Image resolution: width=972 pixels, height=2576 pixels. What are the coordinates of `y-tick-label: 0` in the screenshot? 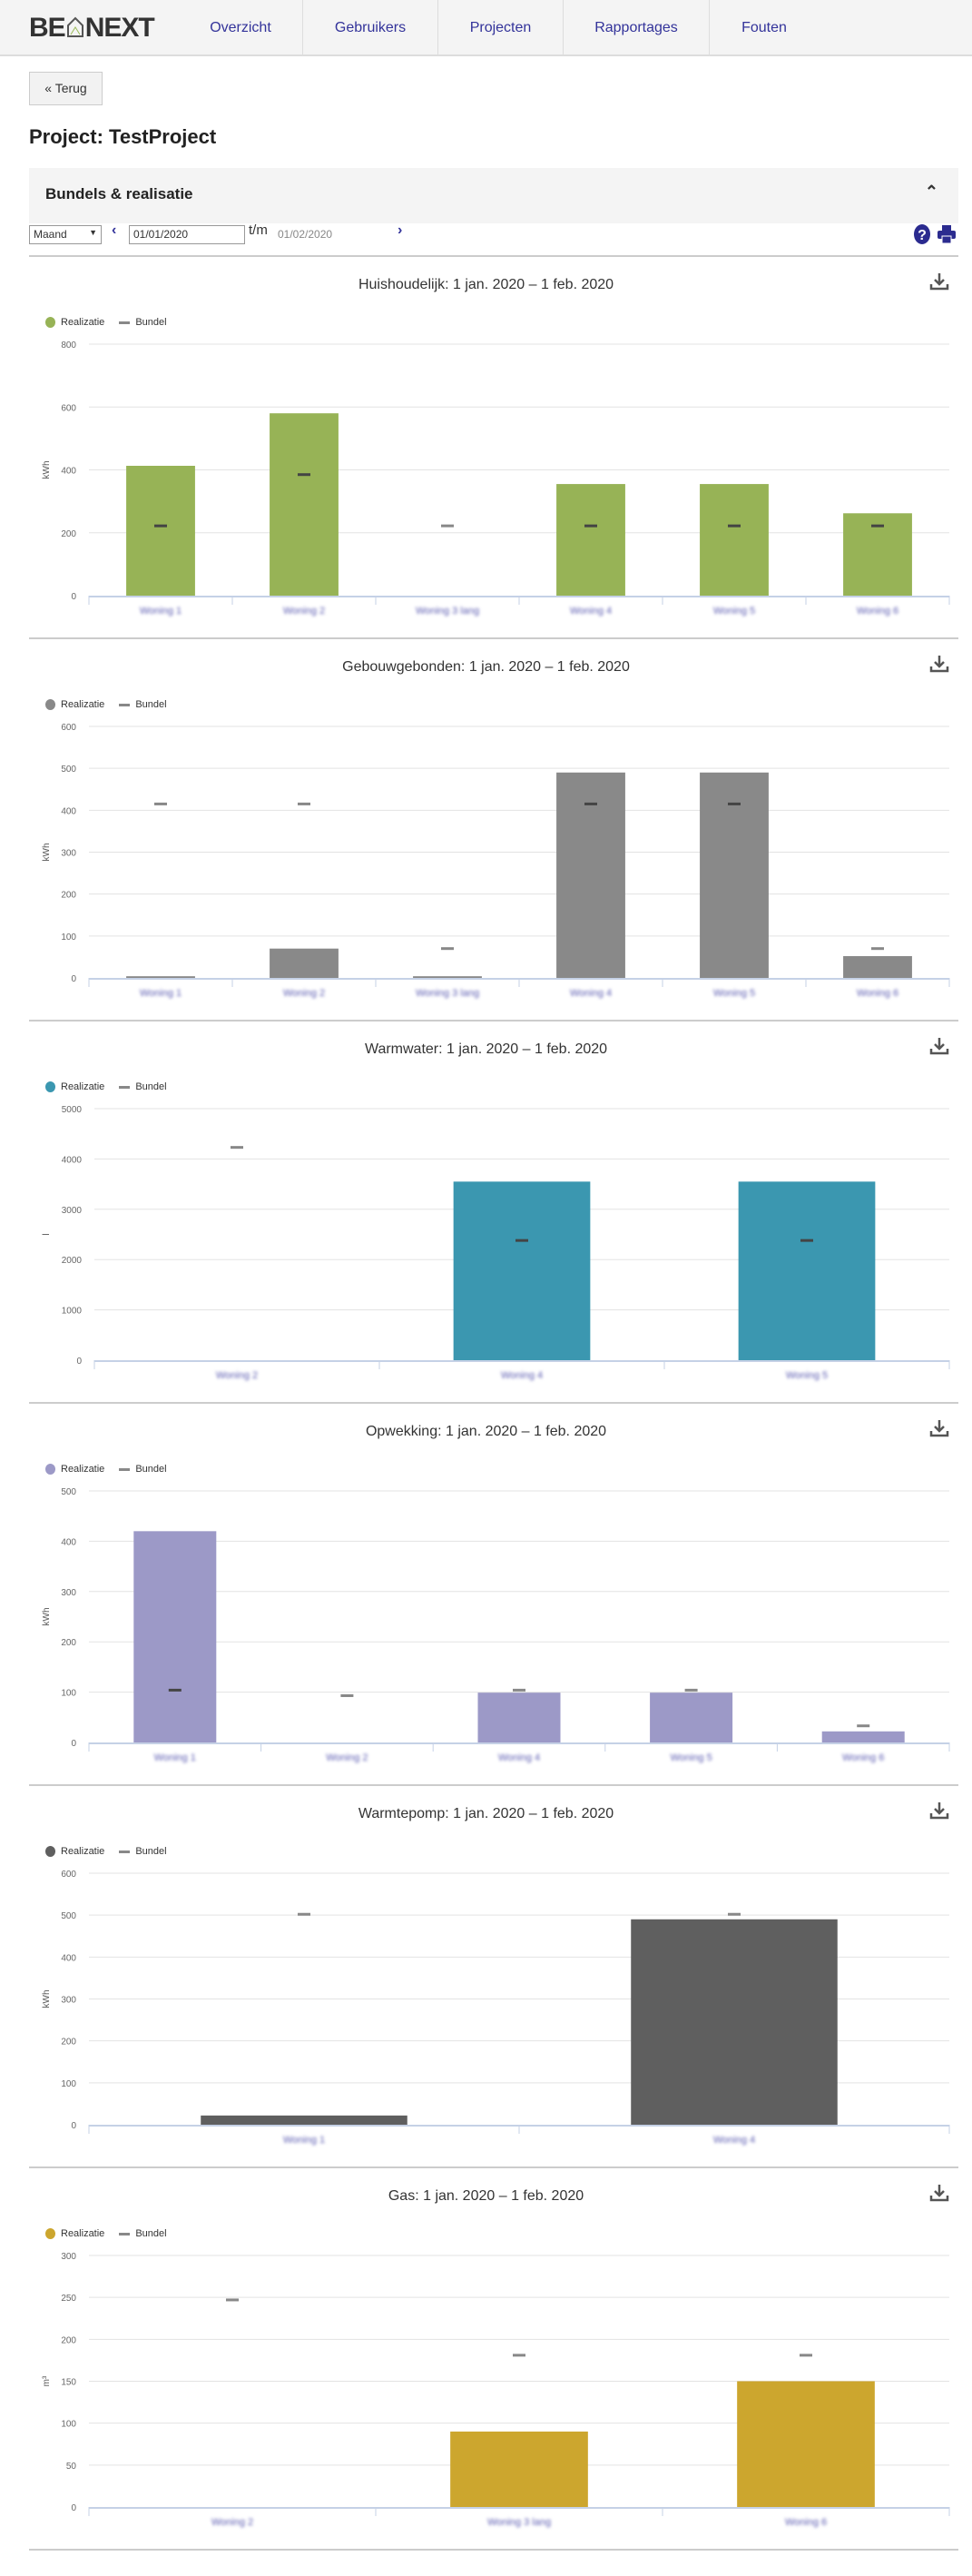 It's located at (73, 1744).